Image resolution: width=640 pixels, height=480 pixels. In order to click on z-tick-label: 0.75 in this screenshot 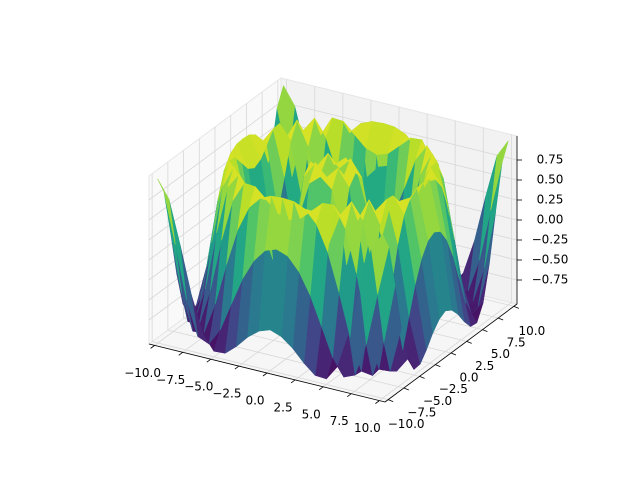, I will do `click(550, 160)`.